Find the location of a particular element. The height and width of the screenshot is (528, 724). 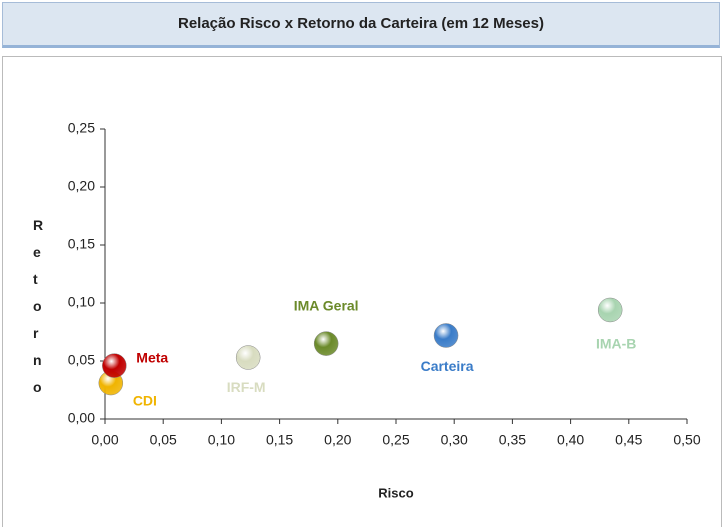

x-tick-label: 0,35 is located at coordinates (512, 440).